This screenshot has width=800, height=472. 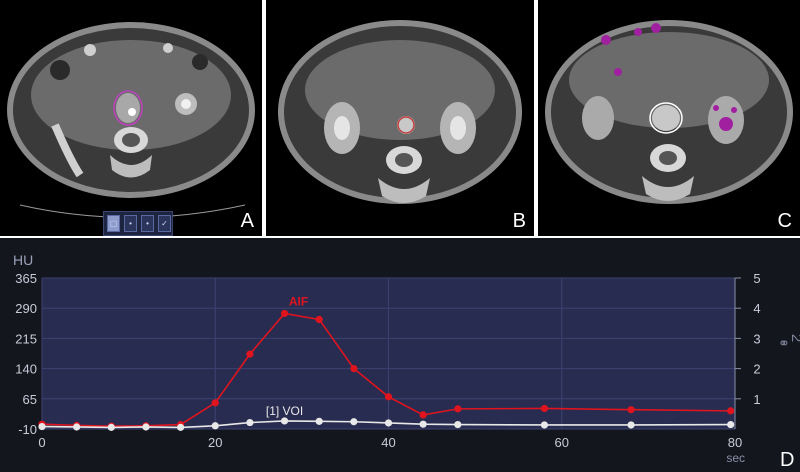 What do you see at coordinates (756, 308) in the screenshot?
I see `y-right-tick-label: 4` at bounding box center [756, 308].